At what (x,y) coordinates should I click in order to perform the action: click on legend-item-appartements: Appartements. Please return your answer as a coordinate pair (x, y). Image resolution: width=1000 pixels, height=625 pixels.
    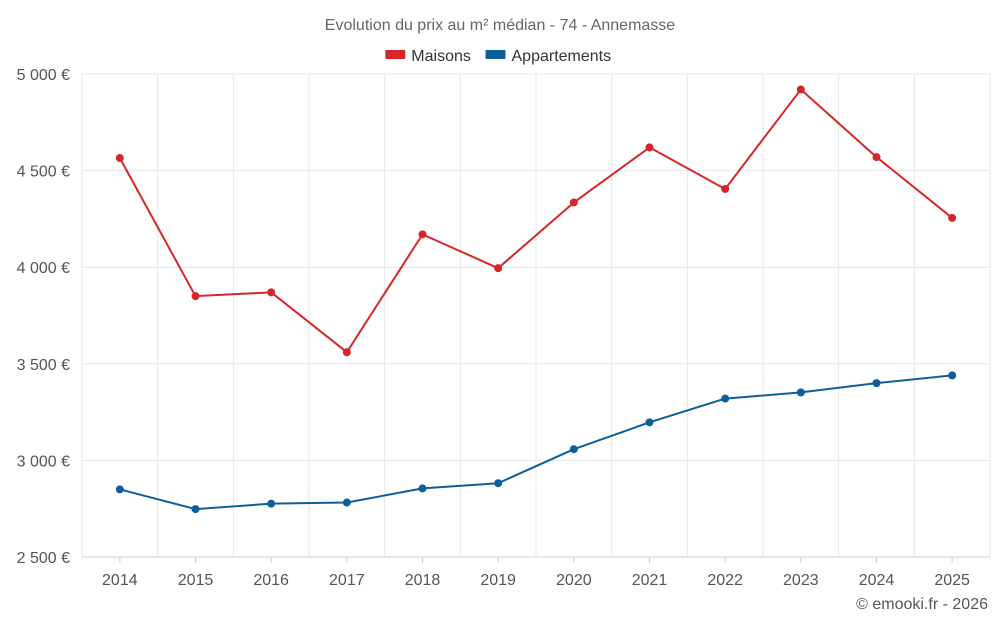
    Looking at the image, I should click on (548, 56).